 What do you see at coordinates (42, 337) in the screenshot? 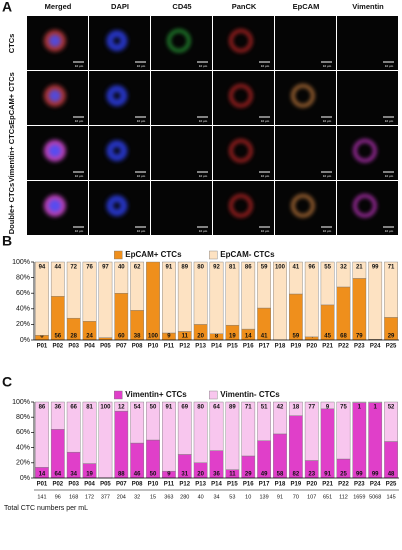
I see `value-label: 6` at bounding box center [42, 337].